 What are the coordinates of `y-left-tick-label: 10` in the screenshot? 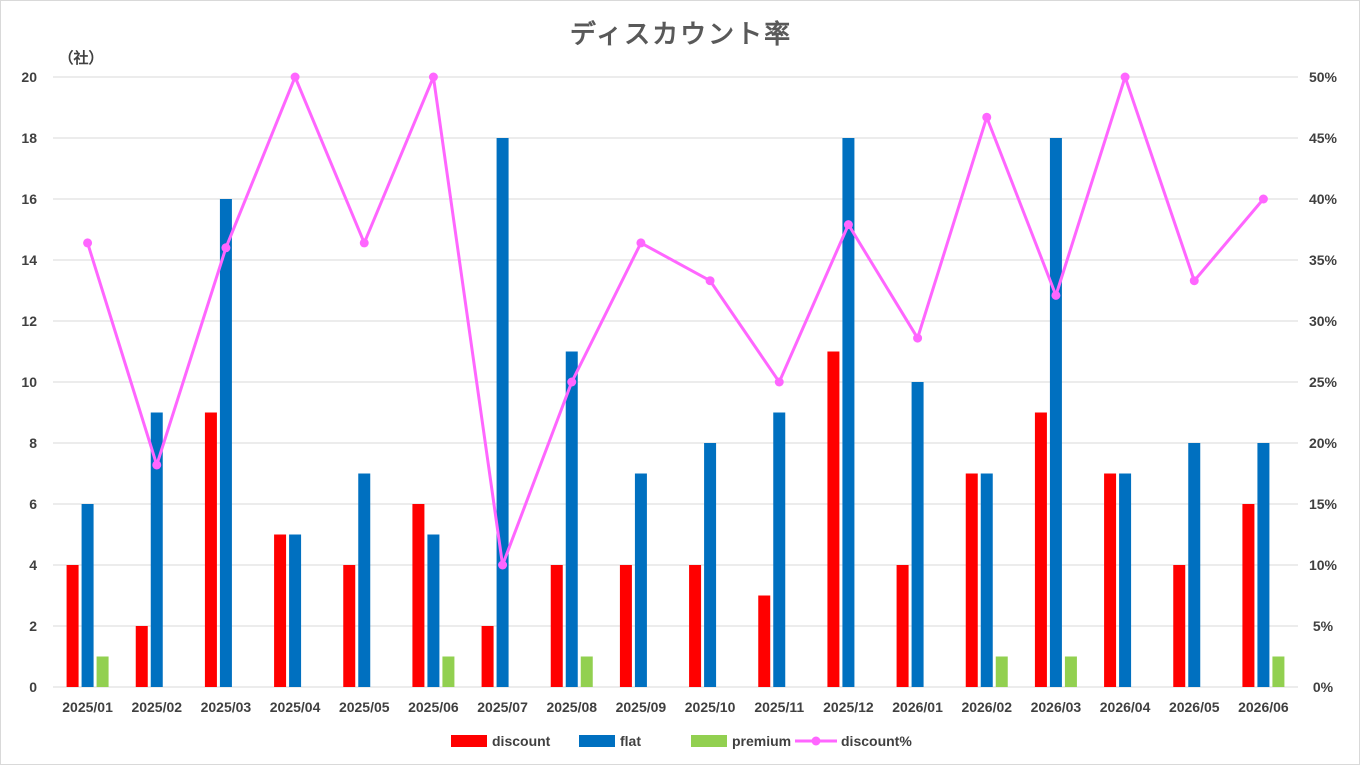 It's located at (29, 382).